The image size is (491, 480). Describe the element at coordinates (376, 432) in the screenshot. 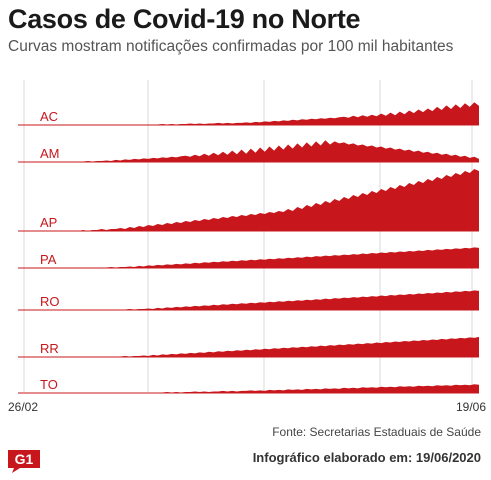

I see `source-note: Fonte: Secretarias Estaduais de Saúde` at that location.